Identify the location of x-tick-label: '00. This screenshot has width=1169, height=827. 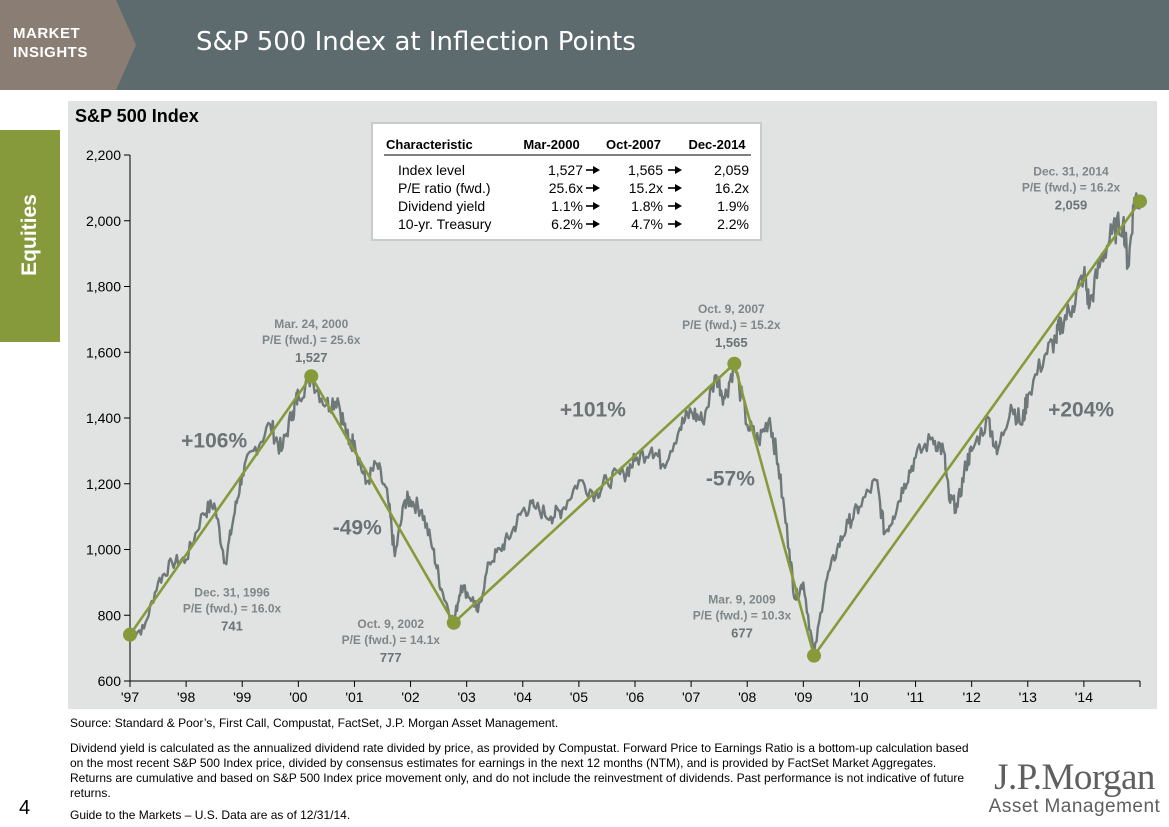
(298, 697).